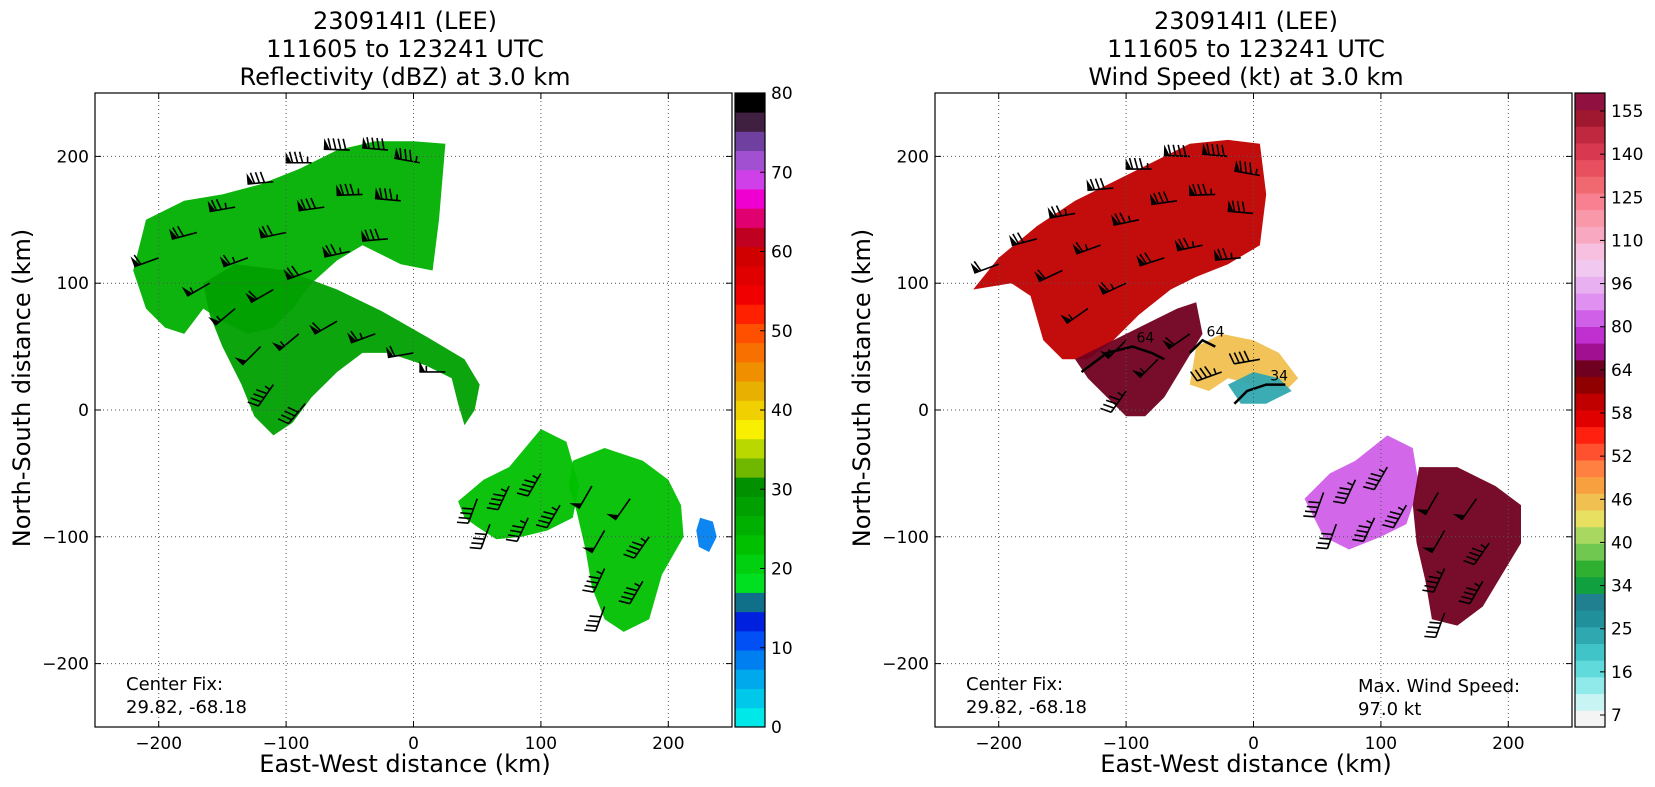 The height and width of the screenshot is (787, 1655). Describe the element at coordinates (174, 684) in the screenshot. I see `reflectivity-center-fix-label: Center Fix:` at that location.